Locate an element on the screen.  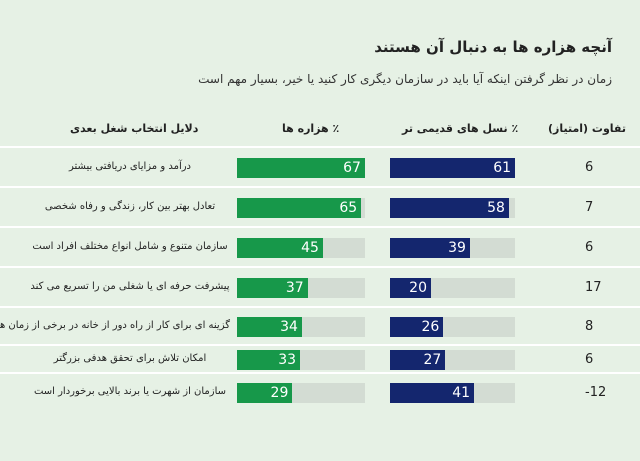
millennials-track: 37 is located at coordinates (301, 288).